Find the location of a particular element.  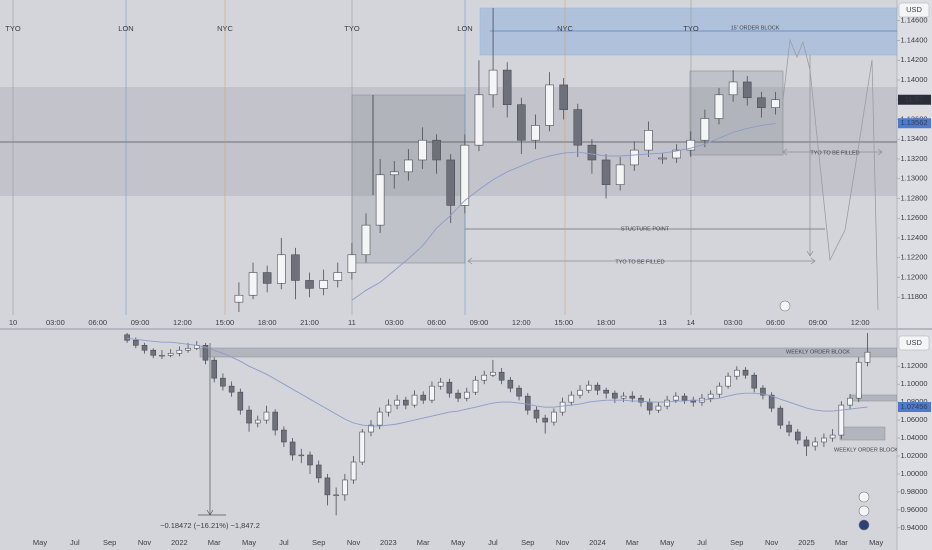

y-tick-label: 1.12400 is located at coordinates (913, 237).